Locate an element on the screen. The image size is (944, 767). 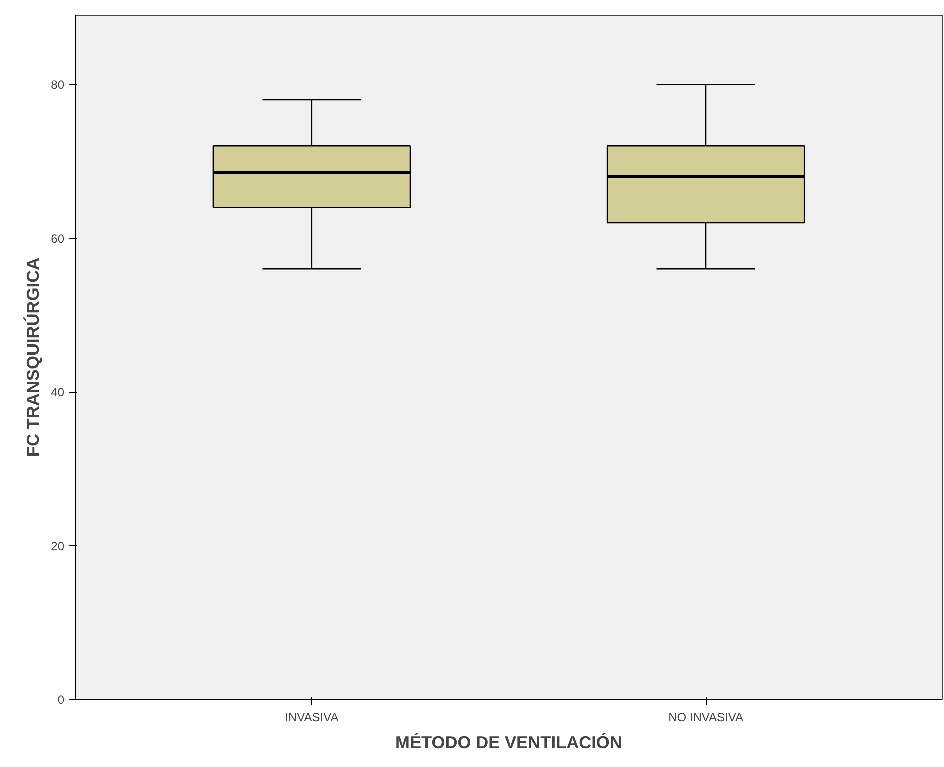
y-tick-label: 20 is located at coordinates (58, 546).